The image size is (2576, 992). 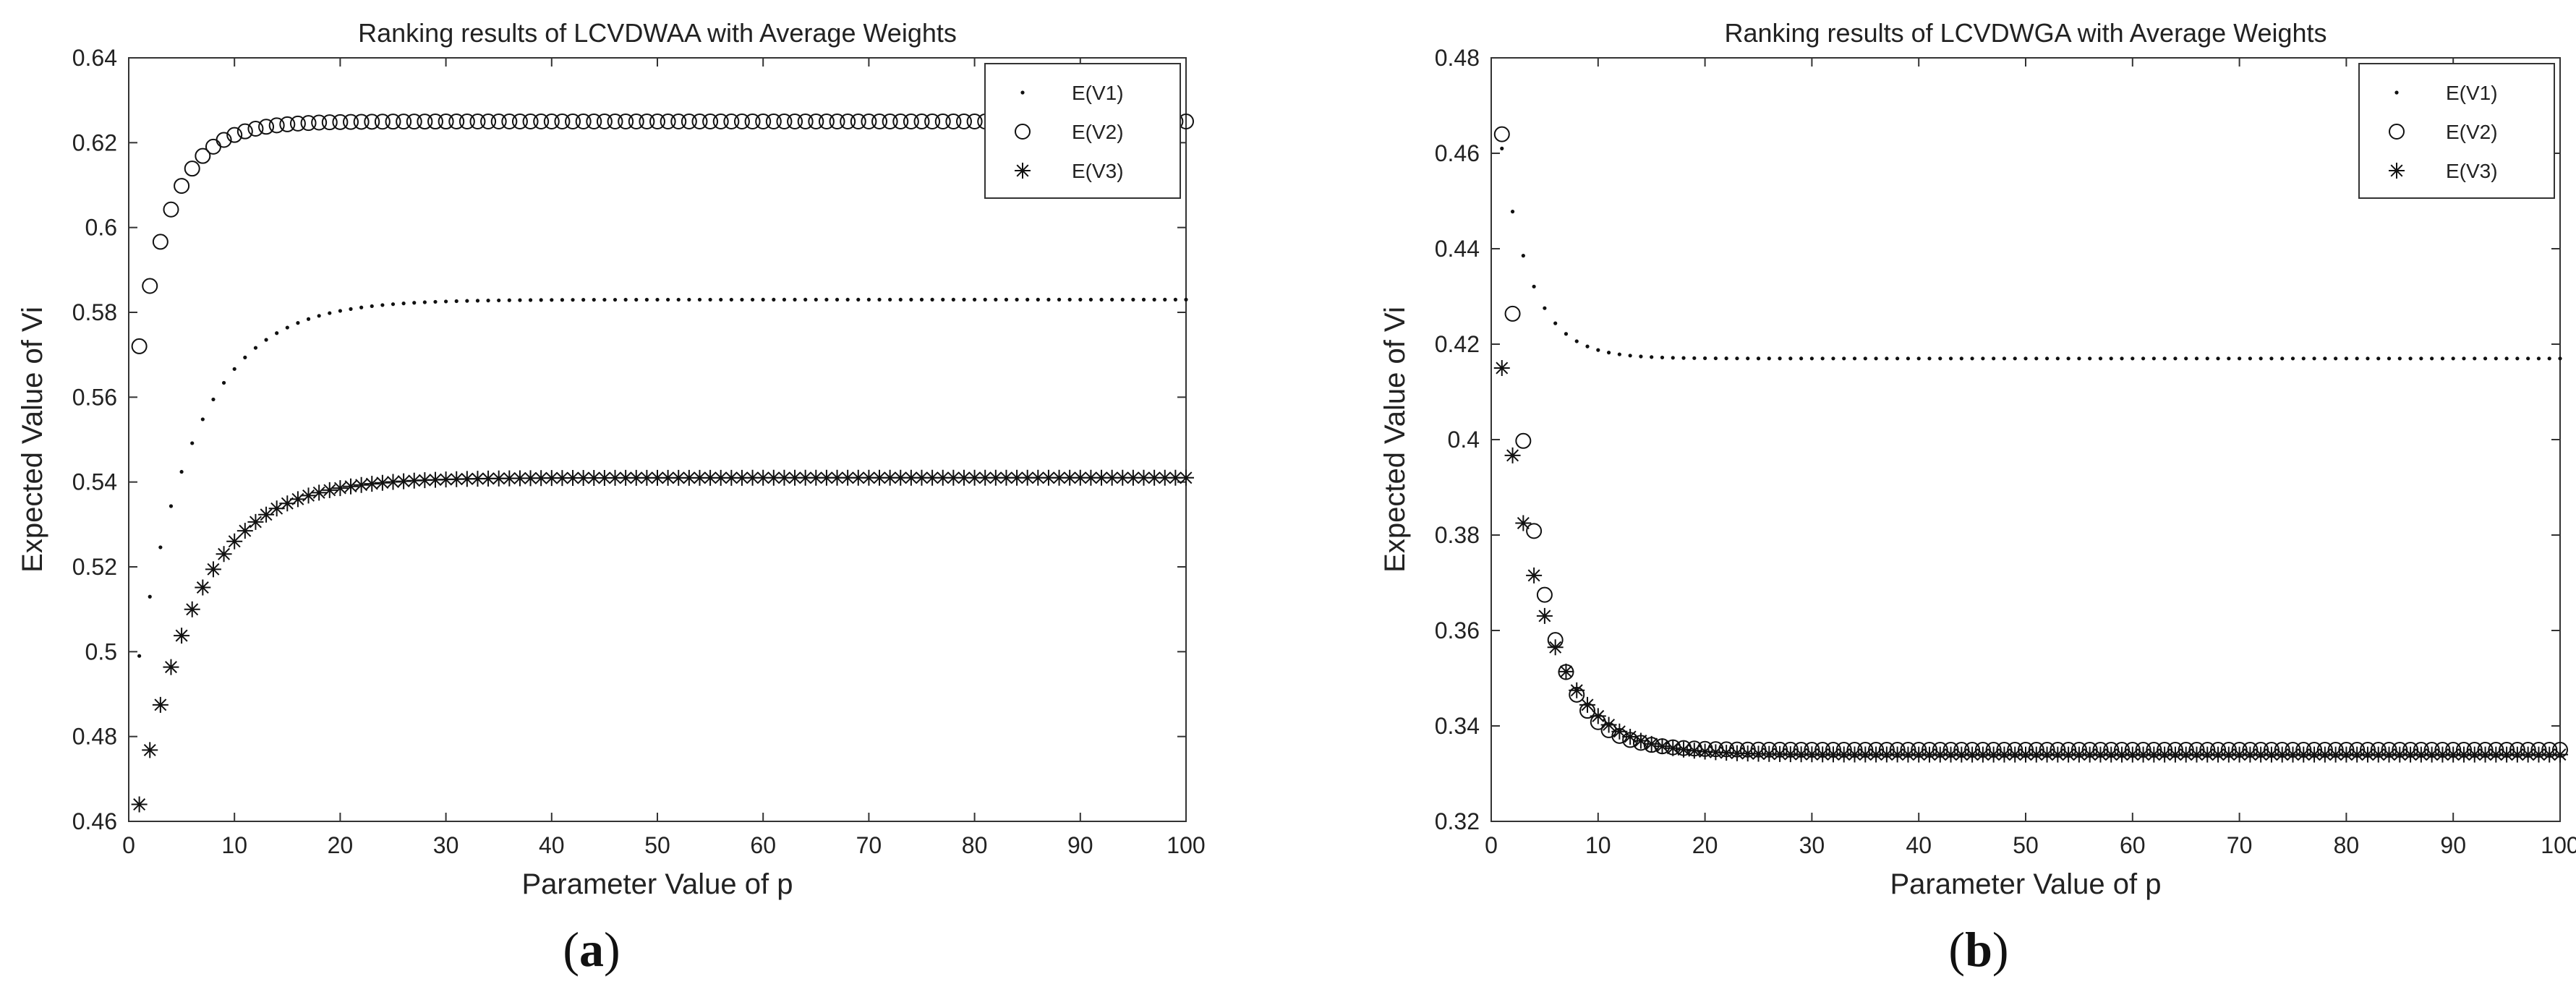 I want to click on point-E(V1)-p29, so click(x=1801, y=358).